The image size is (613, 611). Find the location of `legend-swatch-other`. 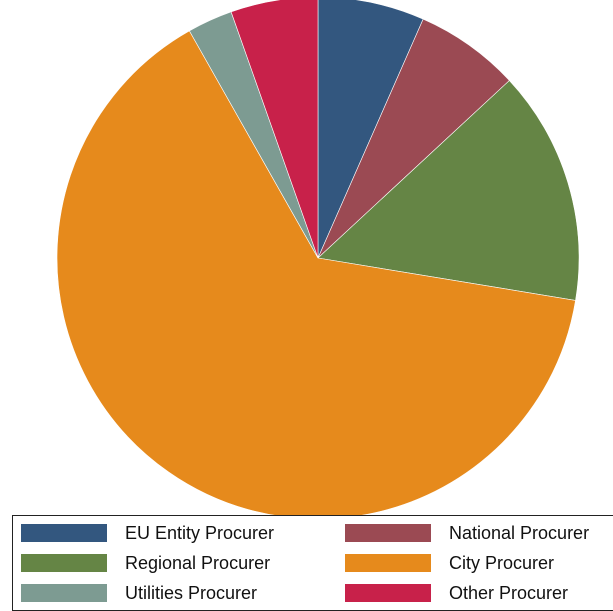

legend-swatch-other is located at coordinates (388, 593).